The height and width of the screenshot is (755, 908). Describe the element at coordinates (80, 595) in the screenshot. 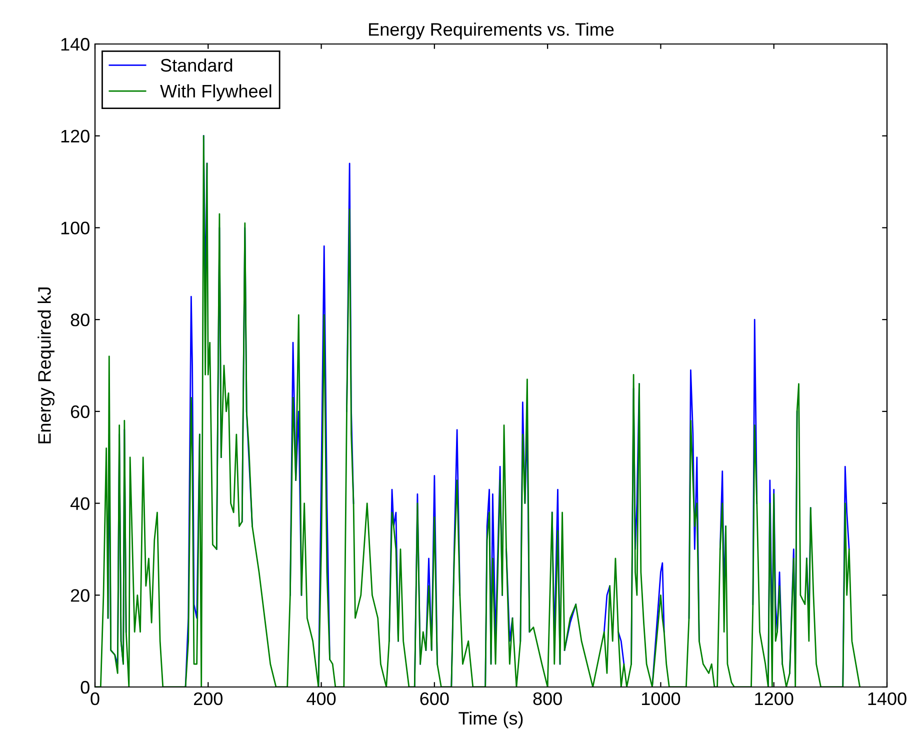

I see `y-tick-label: 20` at that location.